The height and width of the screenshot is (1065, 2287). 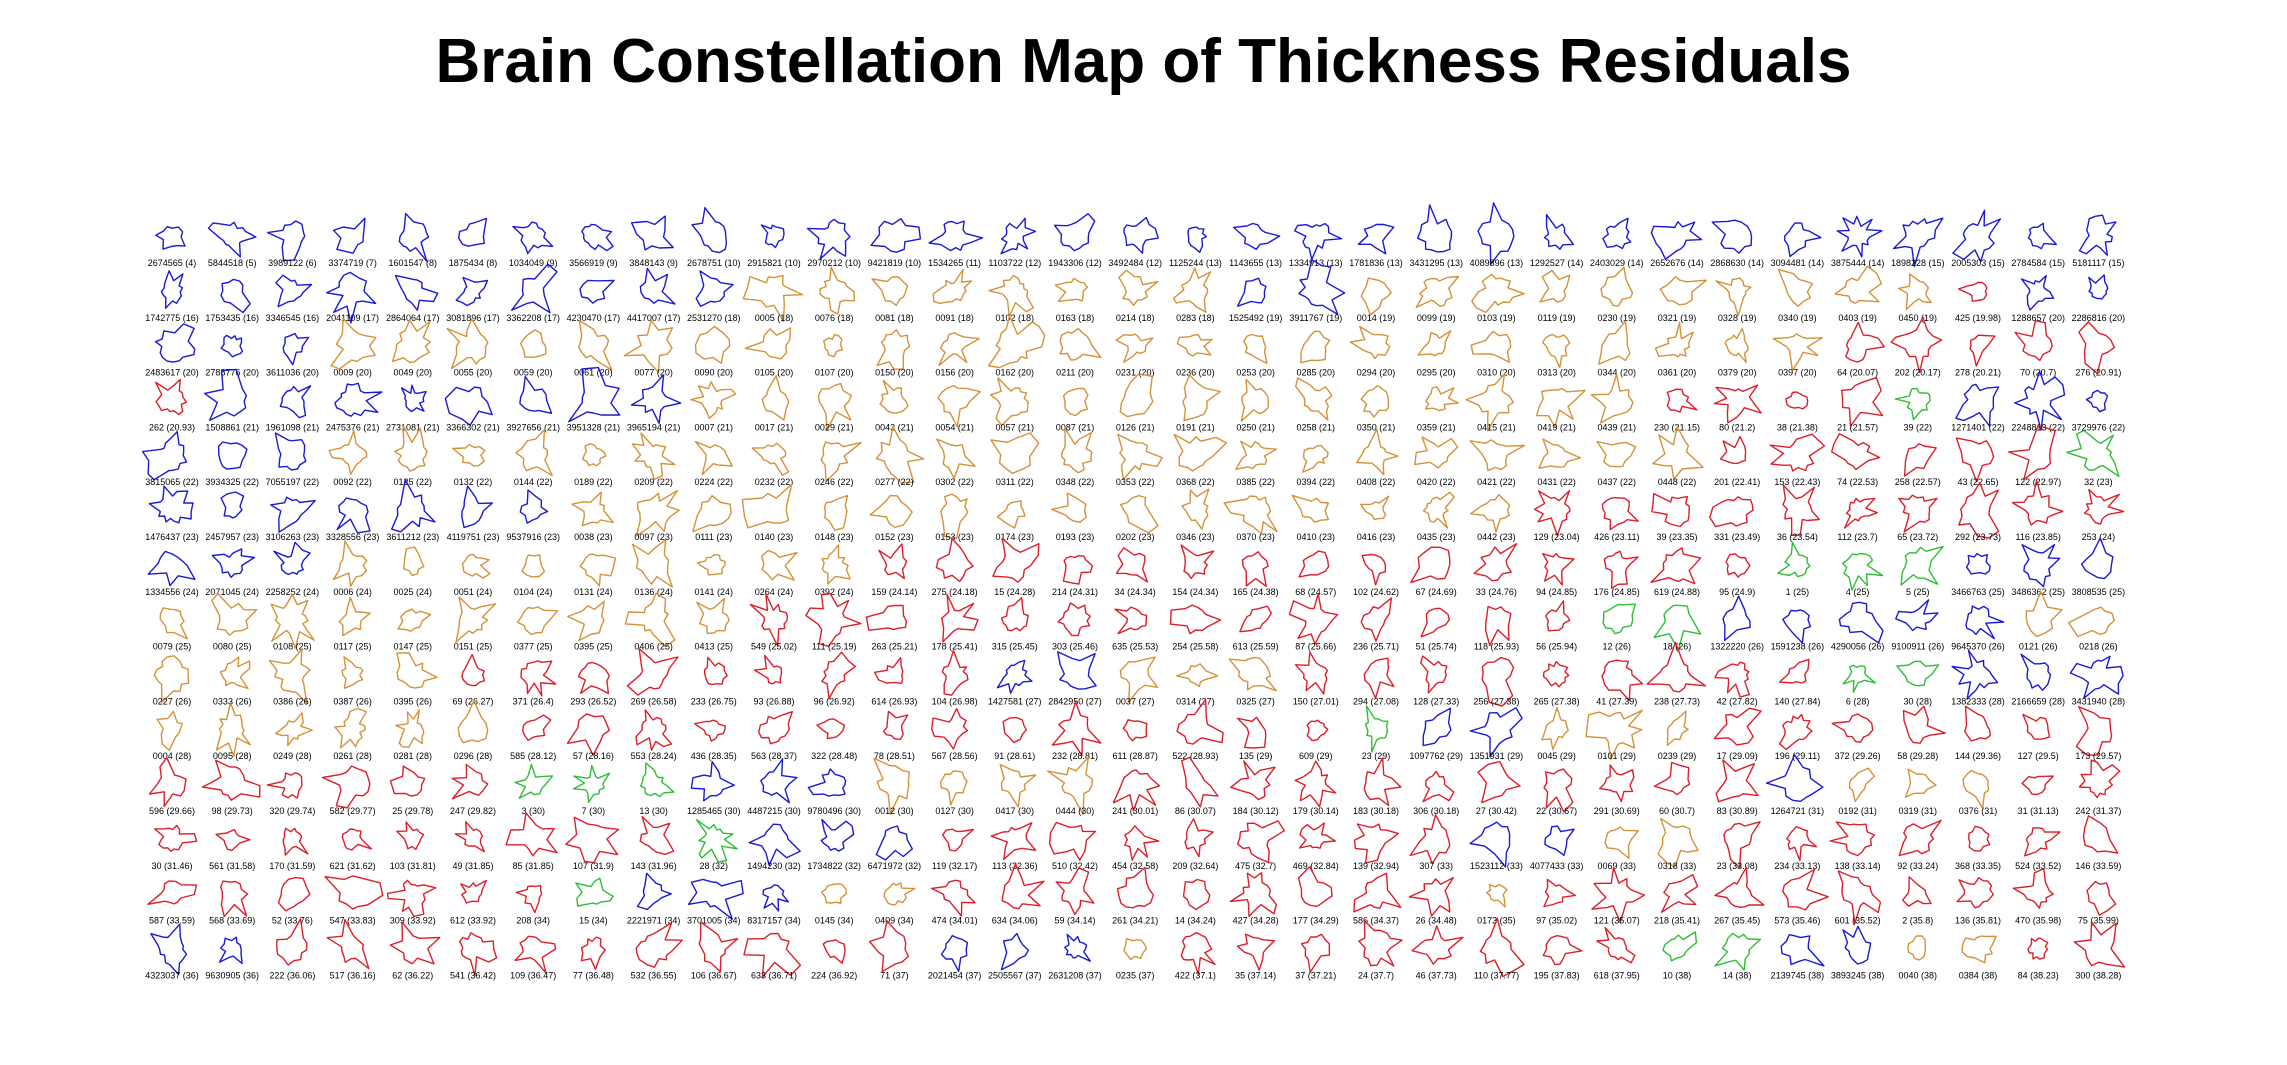 I want to click on glyph-0-5: 1875434 (8), so click(x=473, y=242).